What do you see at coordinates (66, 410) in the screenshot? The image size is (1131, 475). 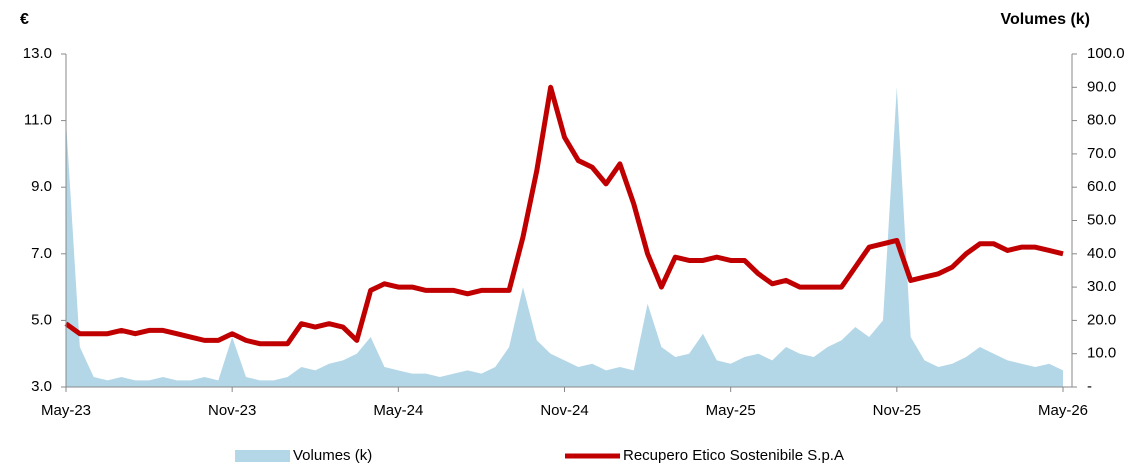 I see `x-tick-label: May-23` at bounding box center [66, 410].